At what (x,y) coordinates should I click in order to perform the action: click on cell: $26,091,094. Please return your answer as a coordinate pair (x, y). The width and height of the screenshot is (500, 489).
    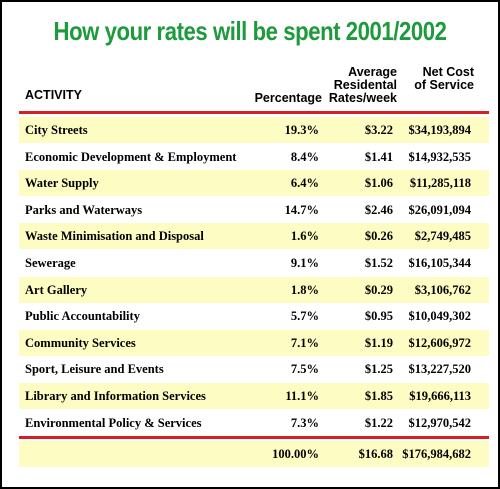
    Looking at the image, I should click on (440, 209).